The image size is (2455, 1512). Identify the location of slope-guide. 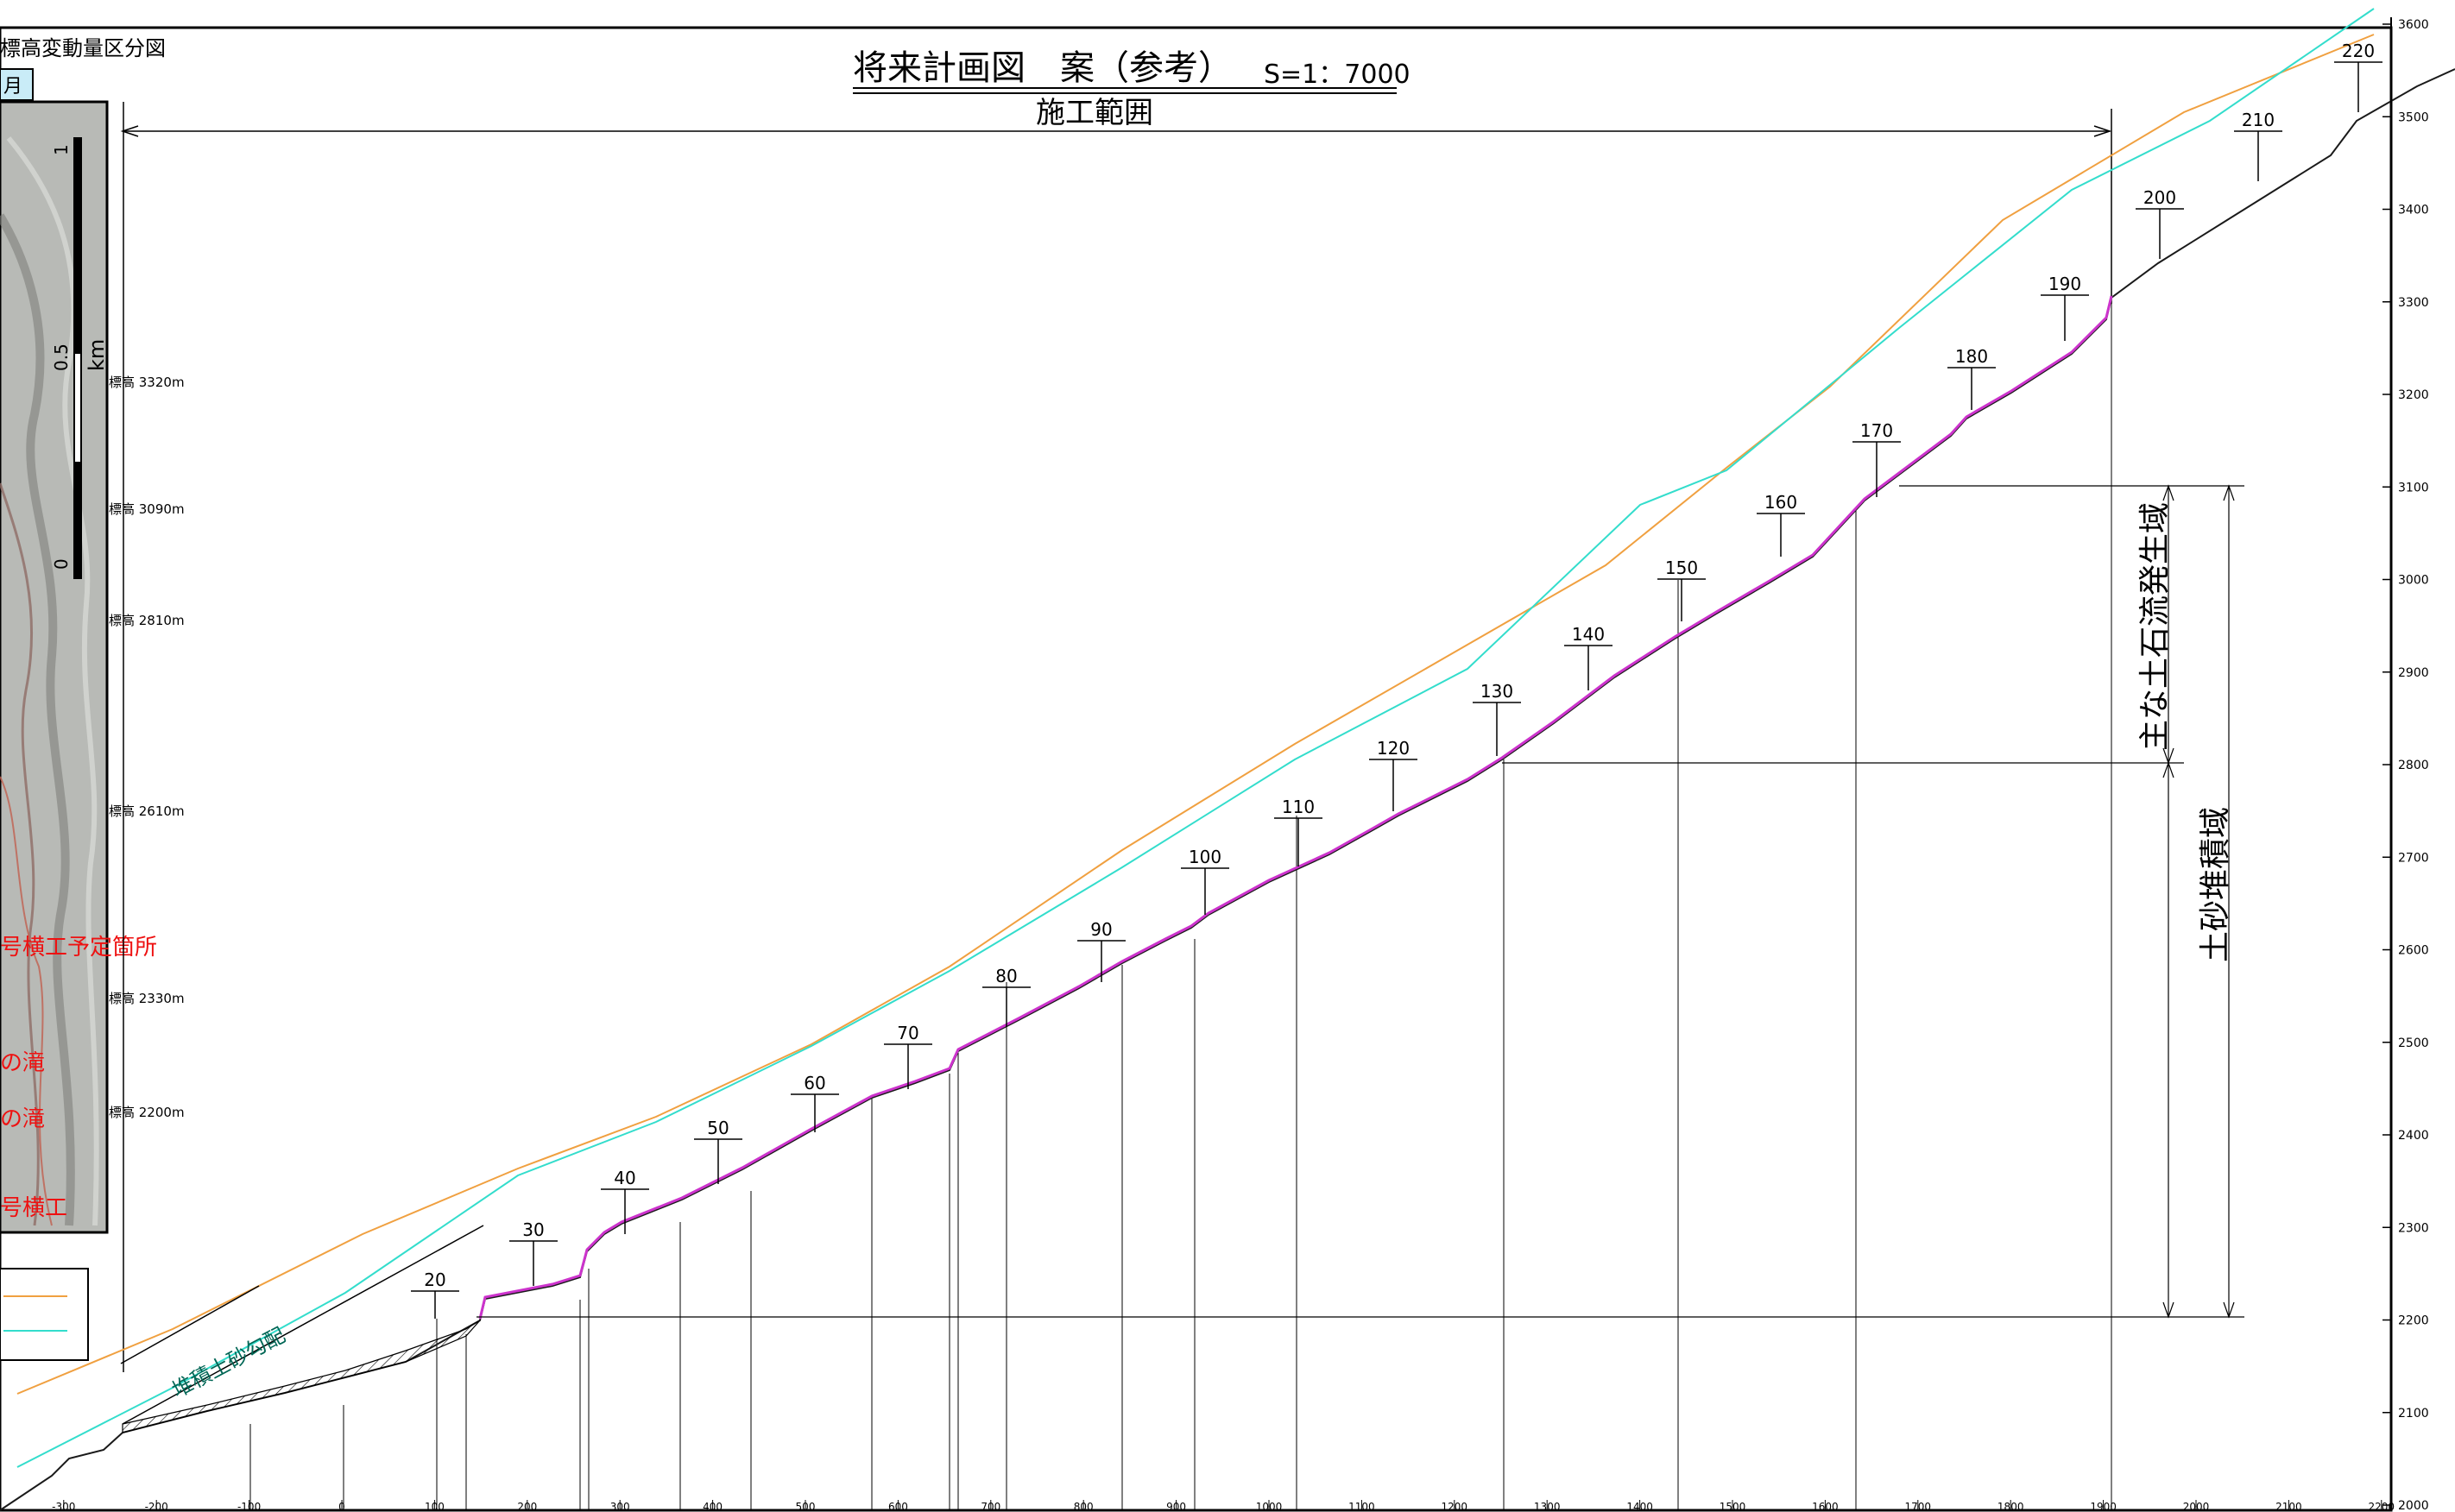
(303, 1325).